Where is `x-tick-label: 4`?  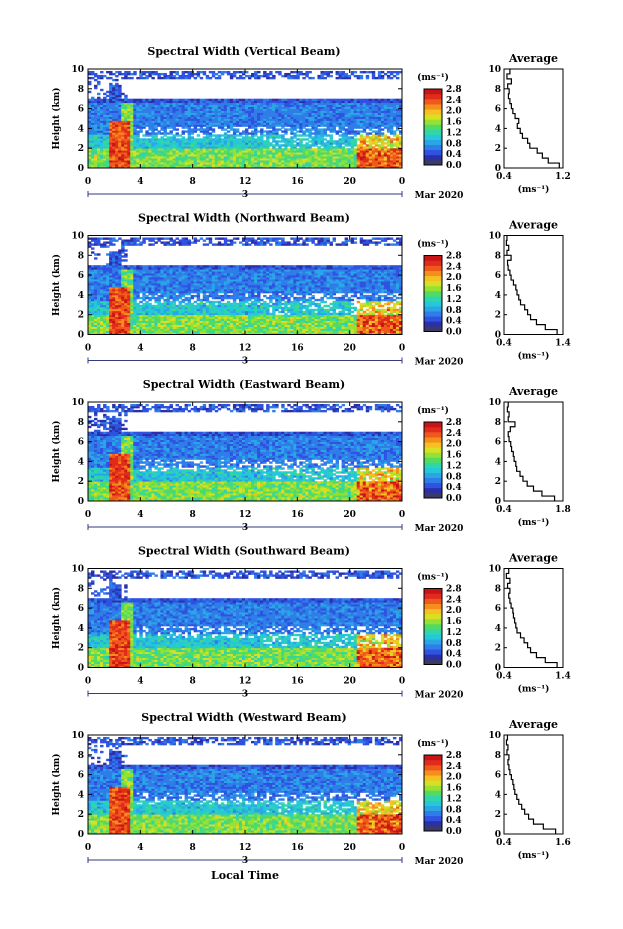
x-tick-label: 4 is located at coordinates (140, 182).